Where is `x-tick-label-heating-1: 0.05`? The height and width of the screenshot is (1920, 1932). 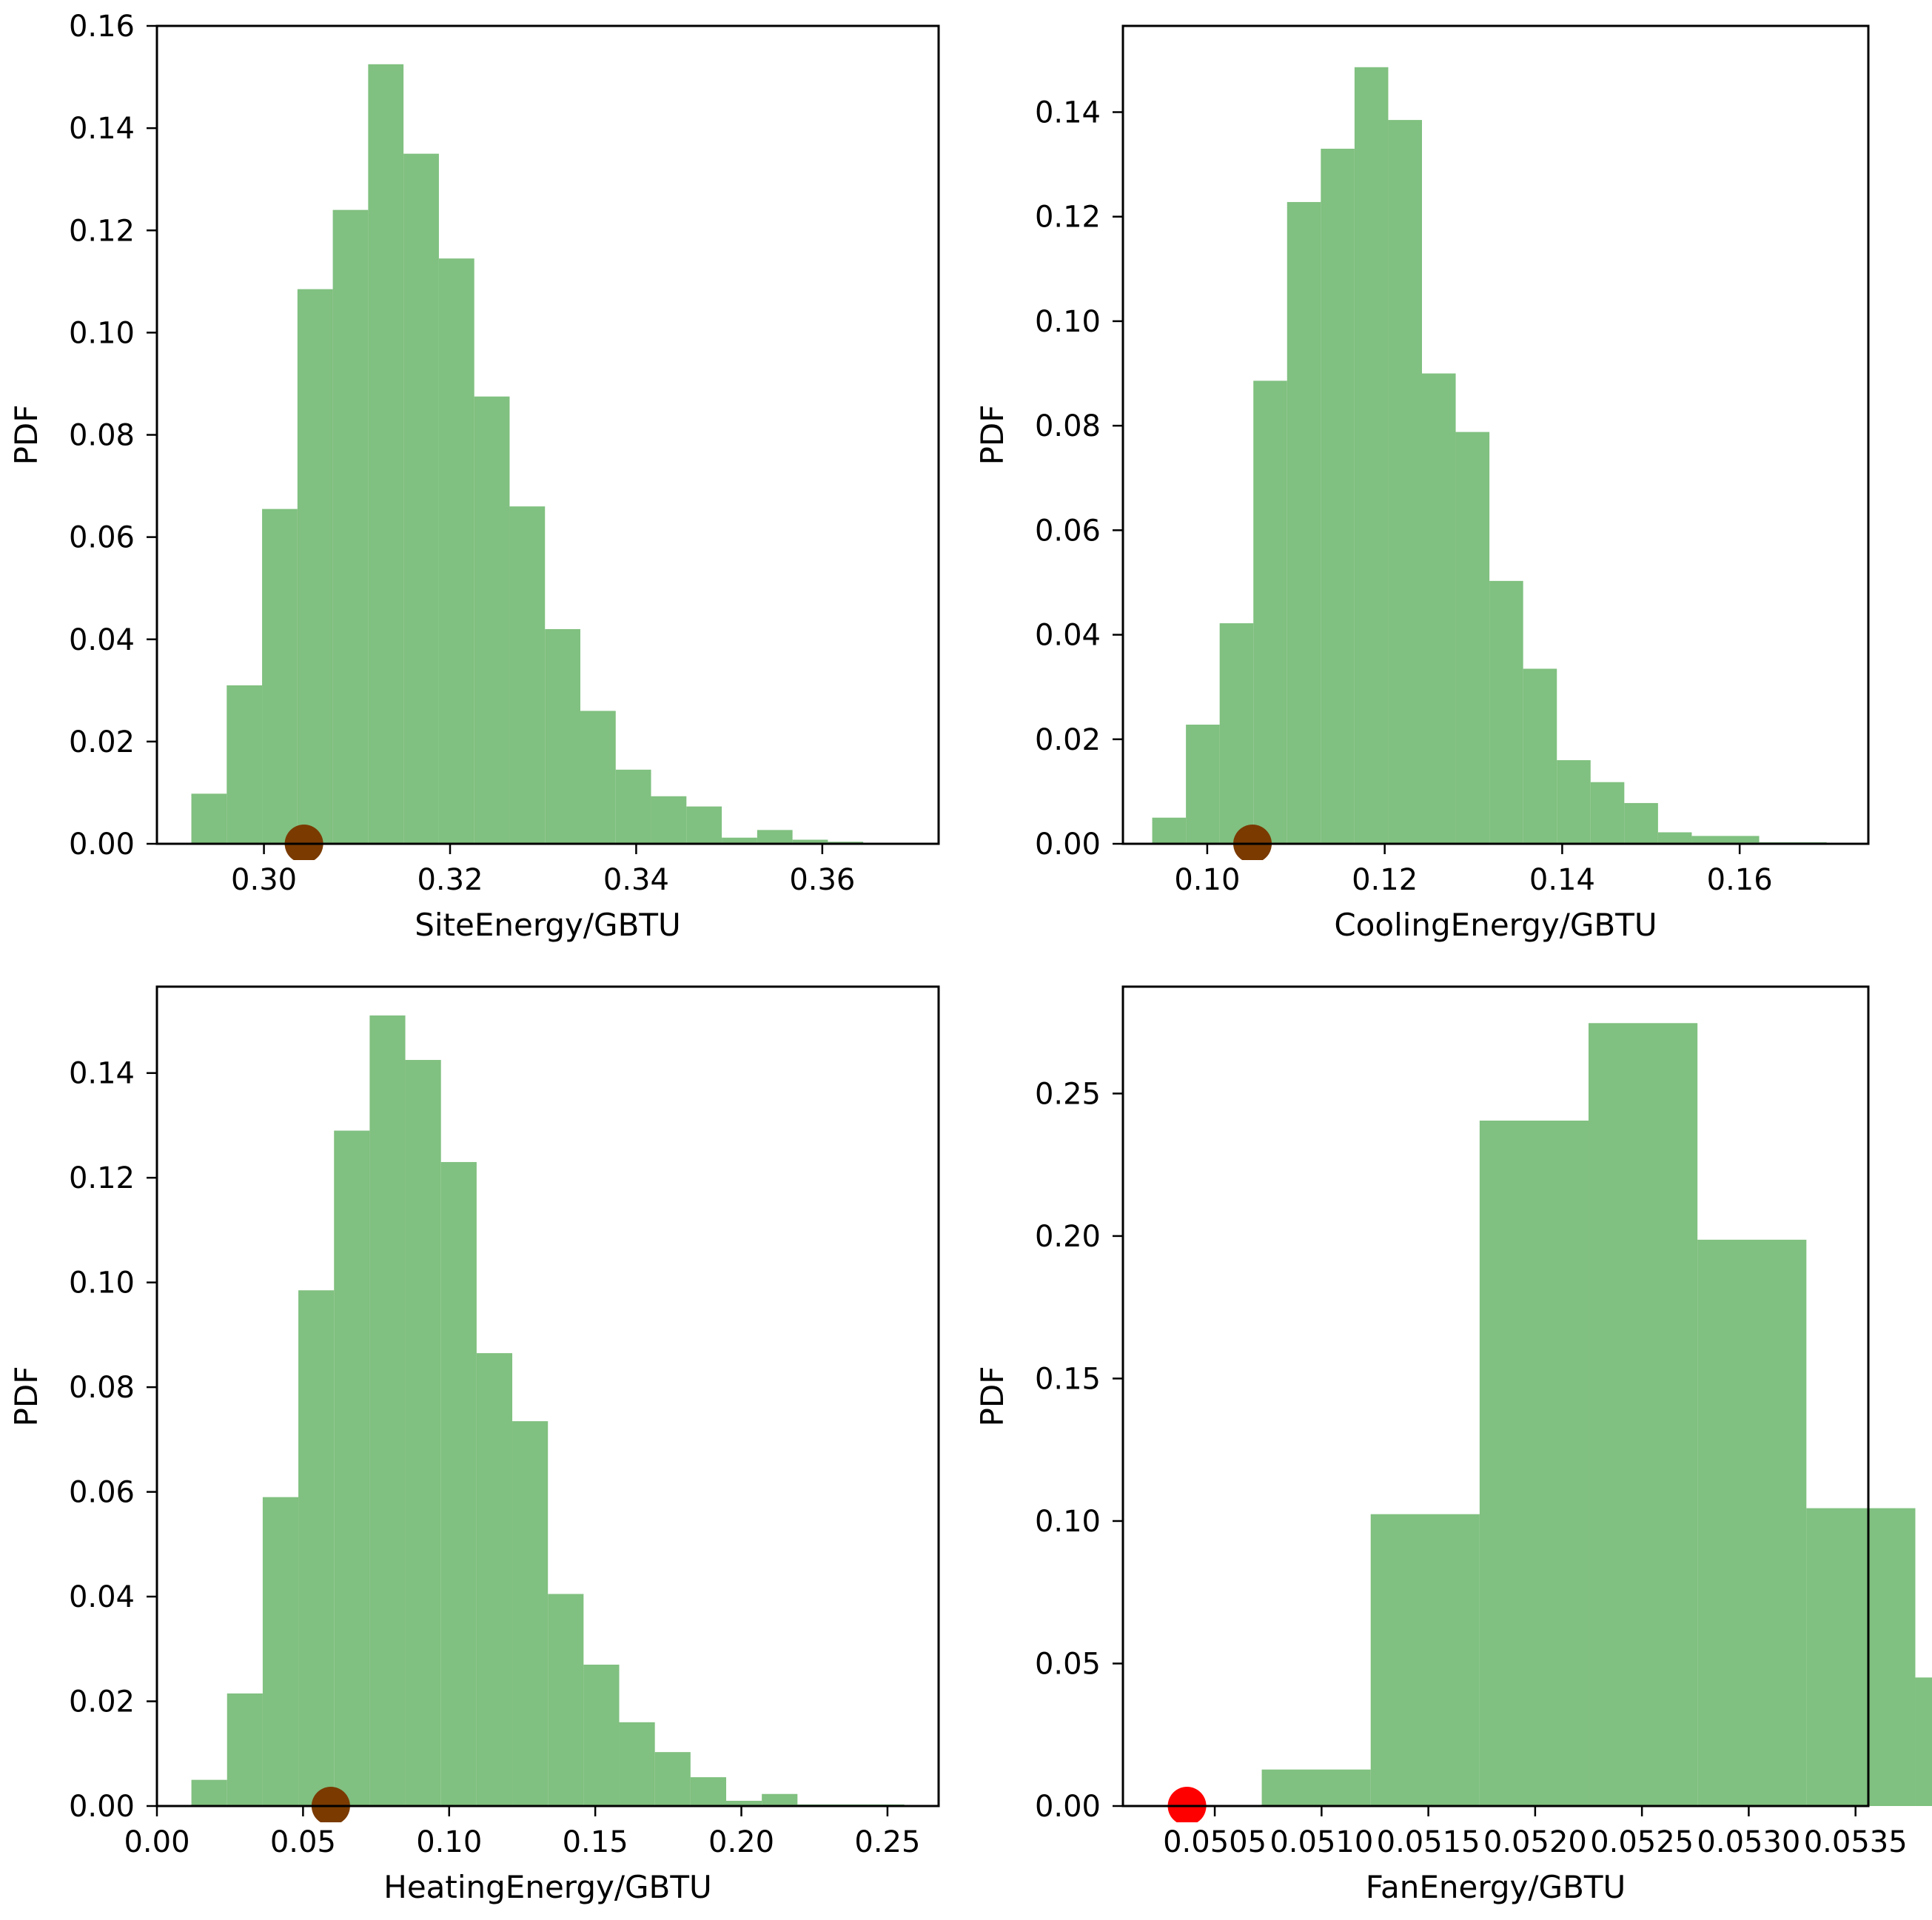
x-tick-label-heating-1: 0.05 is located at coordinates (303, 1842).